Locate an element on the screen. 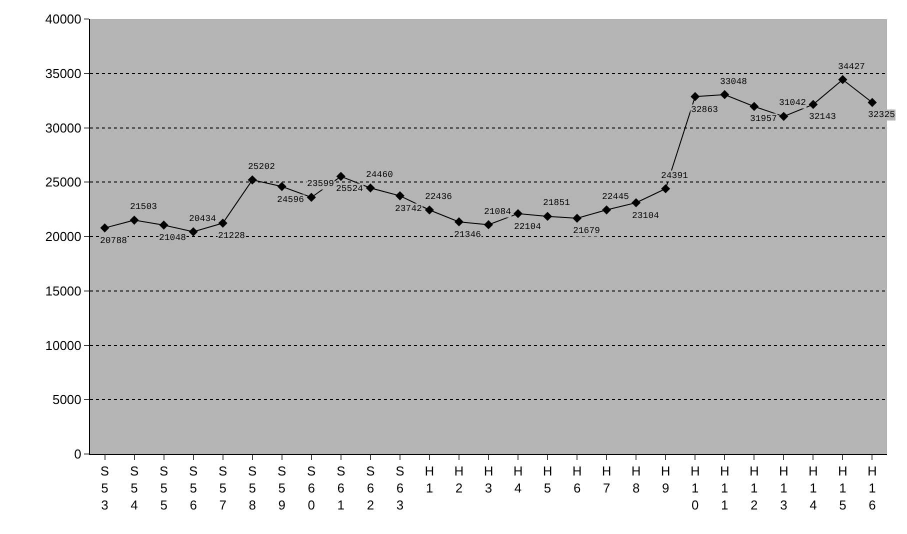 Image resolution: width=907 pixels, height=534 pixels. x-tick-label: H13 is located at coordinates (783, 488).